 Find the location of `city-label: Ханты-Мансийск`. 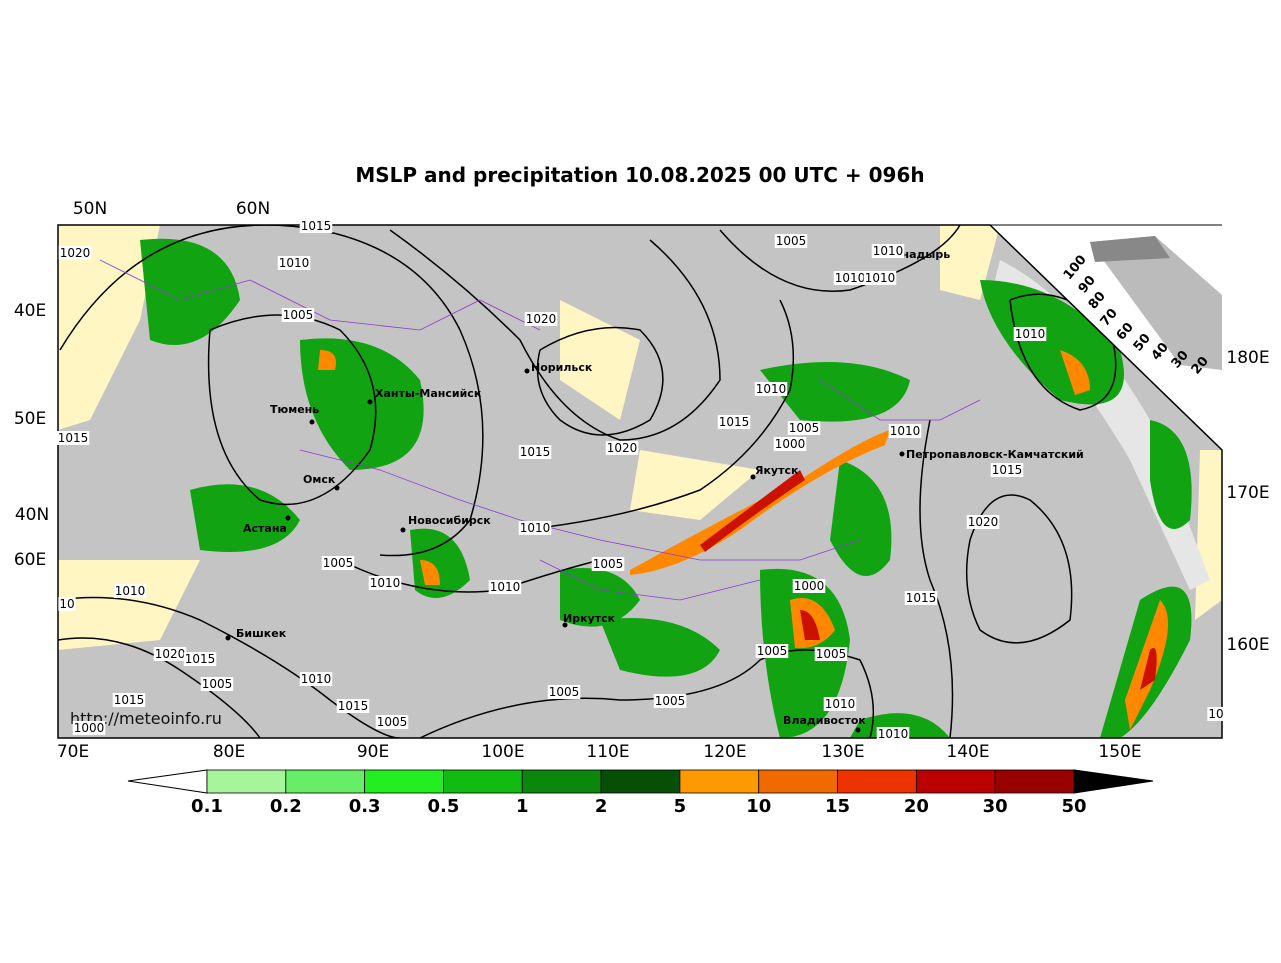

city-label: Ханты-Мансийск is located at coordinates (428, 393).